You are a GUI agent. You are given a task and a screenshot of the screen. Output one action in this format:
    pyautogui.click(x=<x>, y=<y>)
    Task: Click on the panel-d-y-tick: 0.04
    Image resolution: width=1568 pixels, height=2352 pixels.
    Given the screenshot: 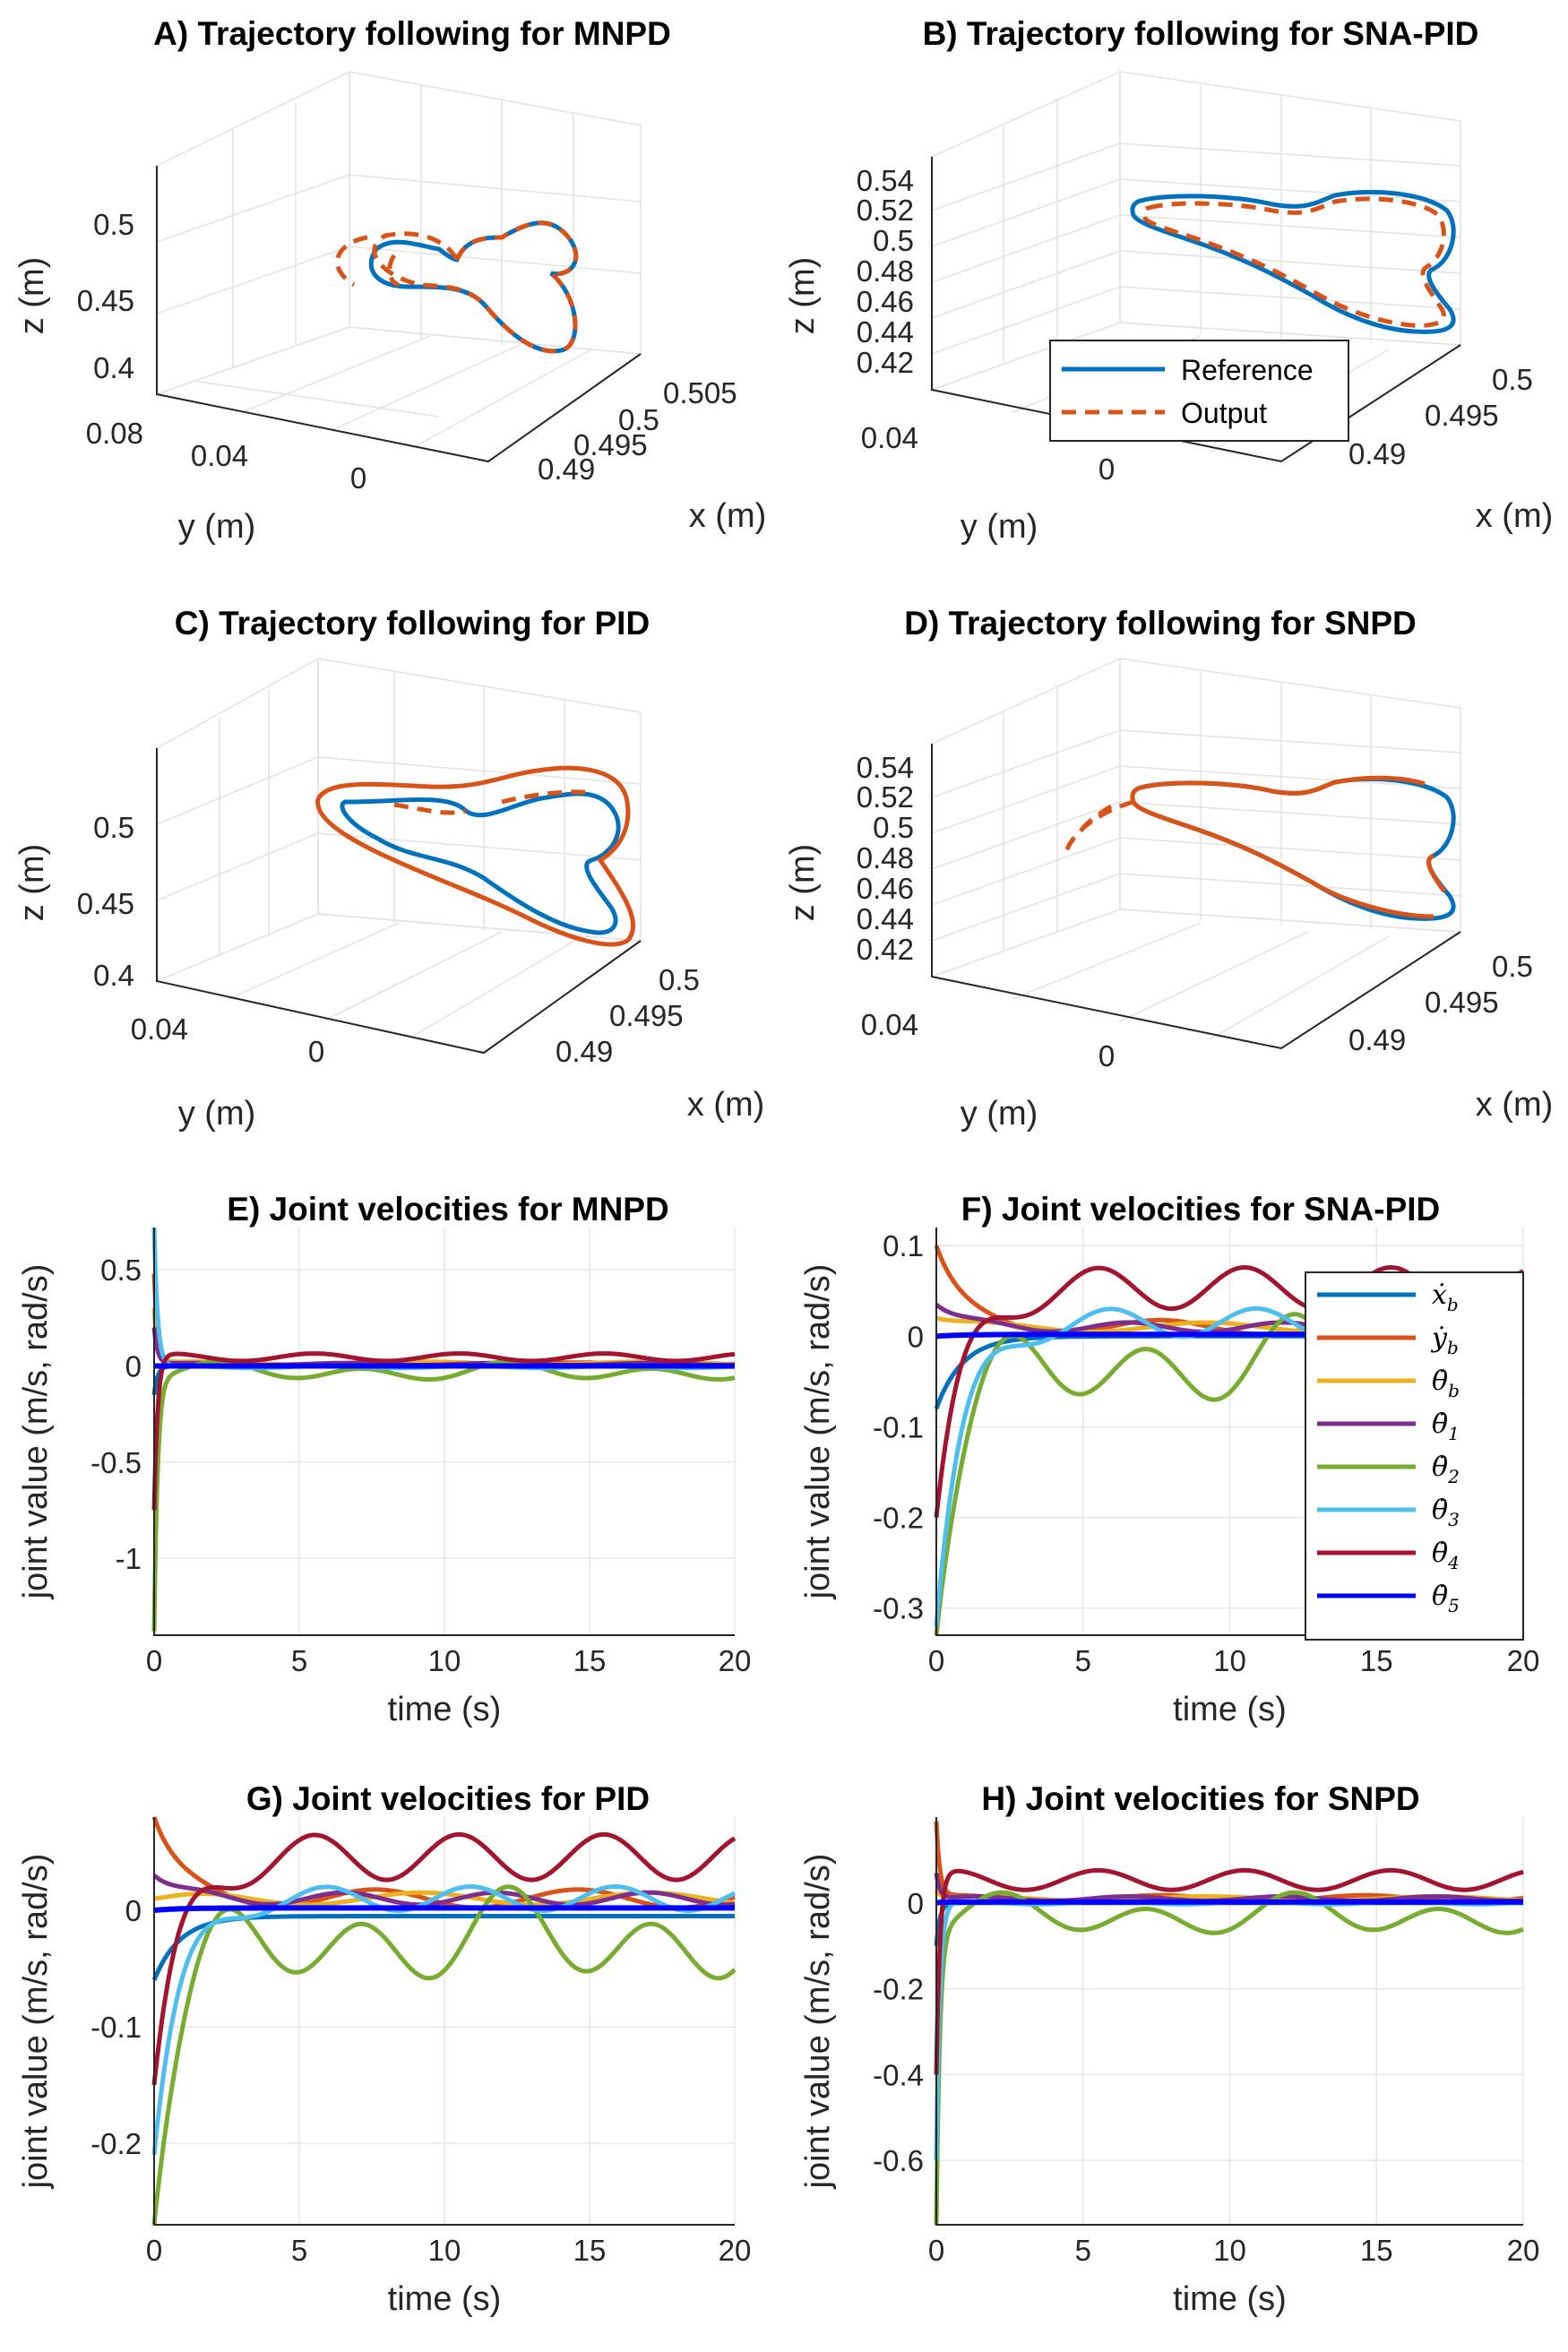 What is the action you would take?
    pyautogui.click(x=890, y=1024)
    